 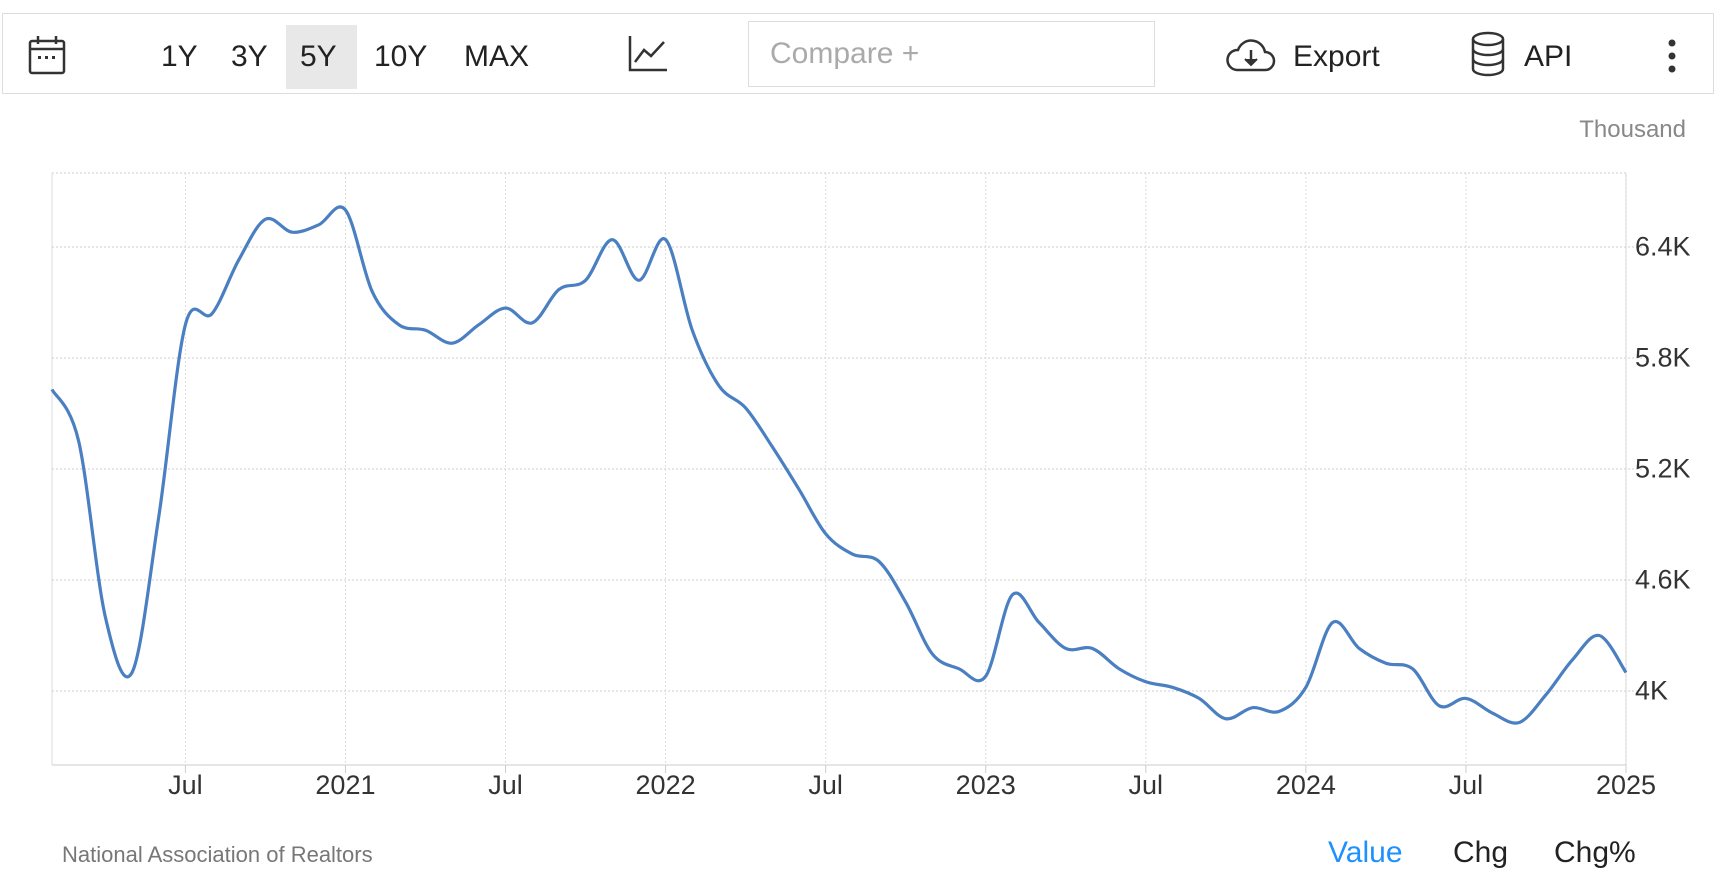 What do you see at coordinates (951, 54) in the screenshot?
I see `compare-input: Compare +` at bounding box center [951, 54].